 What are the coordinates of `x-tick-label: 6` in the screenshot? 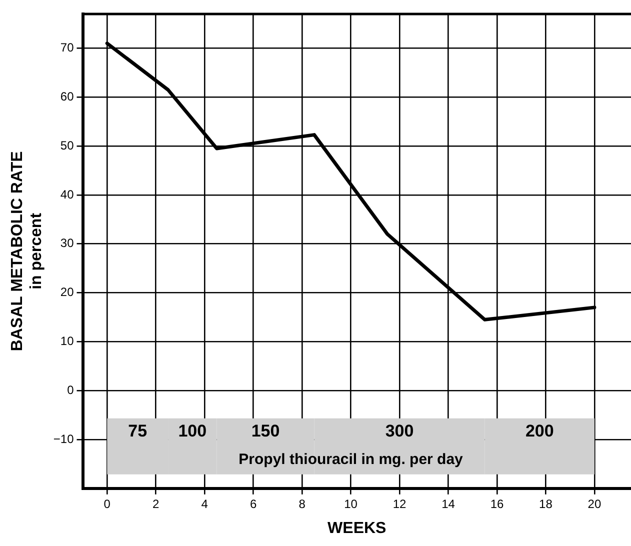 It's located at (253, 503).